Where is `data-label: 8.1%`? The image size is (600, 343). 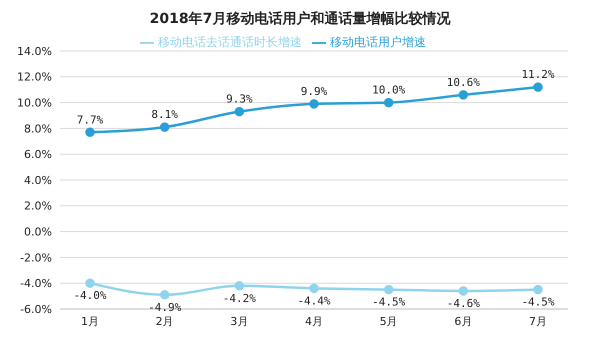
data-label: 8.1% is located at coordinates (164, 115).